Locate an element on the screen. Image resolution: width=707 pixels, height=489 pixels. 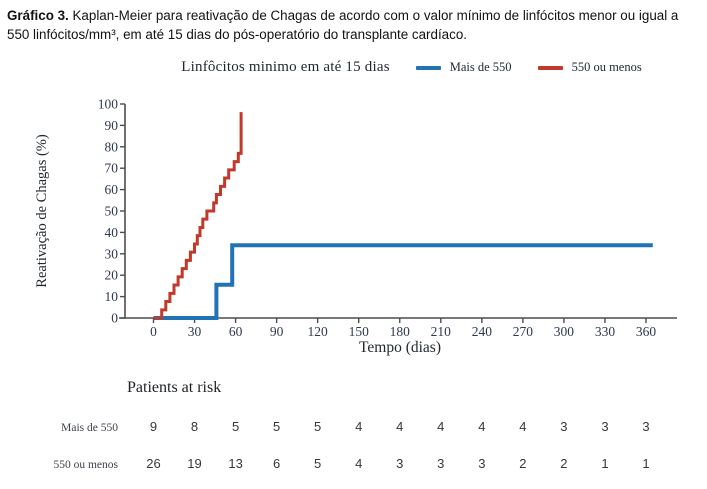
y-tick-label: 10 is located at coordinates (112, 296).